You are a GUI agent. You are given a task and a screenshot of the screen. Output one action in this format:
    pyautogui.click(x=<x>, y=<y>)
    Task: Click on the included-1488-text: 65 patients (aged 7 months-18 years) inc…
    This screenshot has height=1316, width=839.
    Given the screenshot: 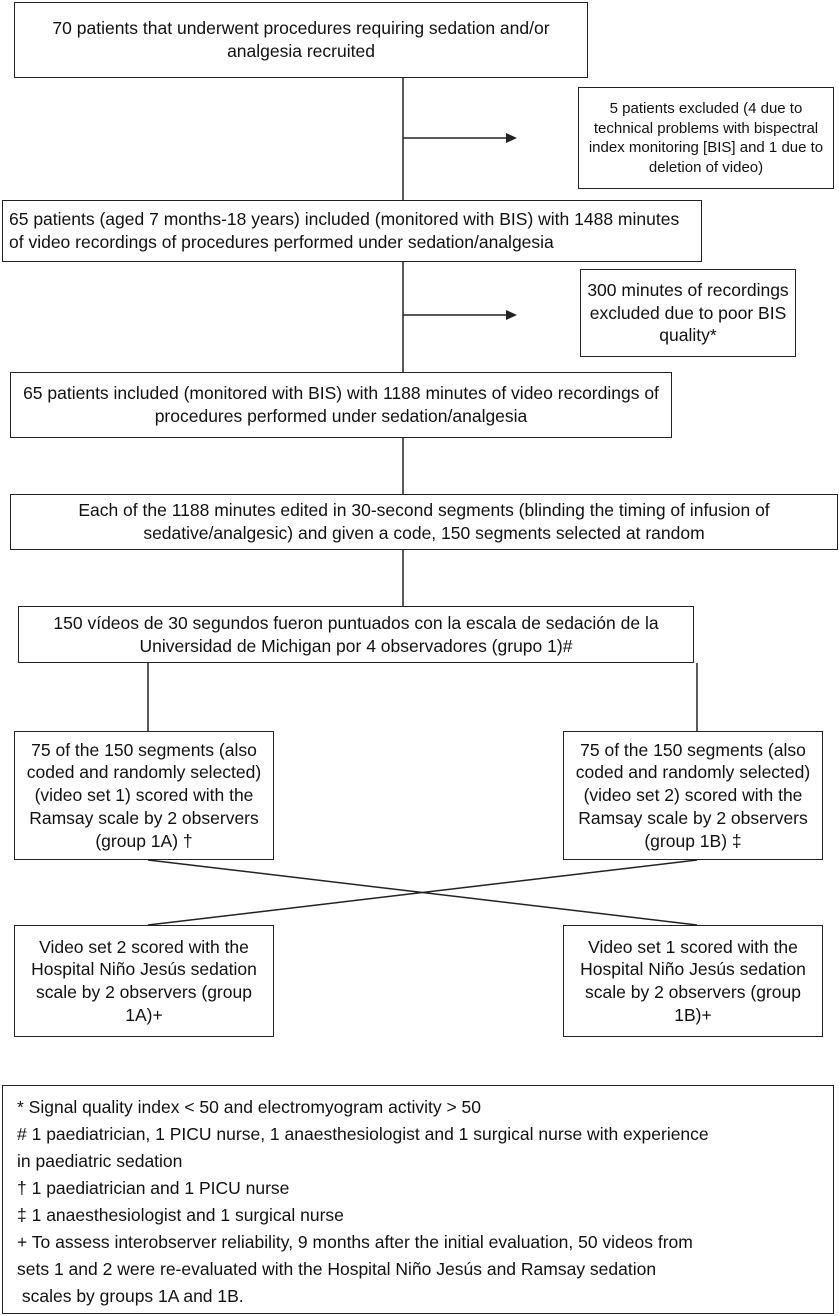 What is the action you would take?
    pyautogui.click(x=344, y=230)
    